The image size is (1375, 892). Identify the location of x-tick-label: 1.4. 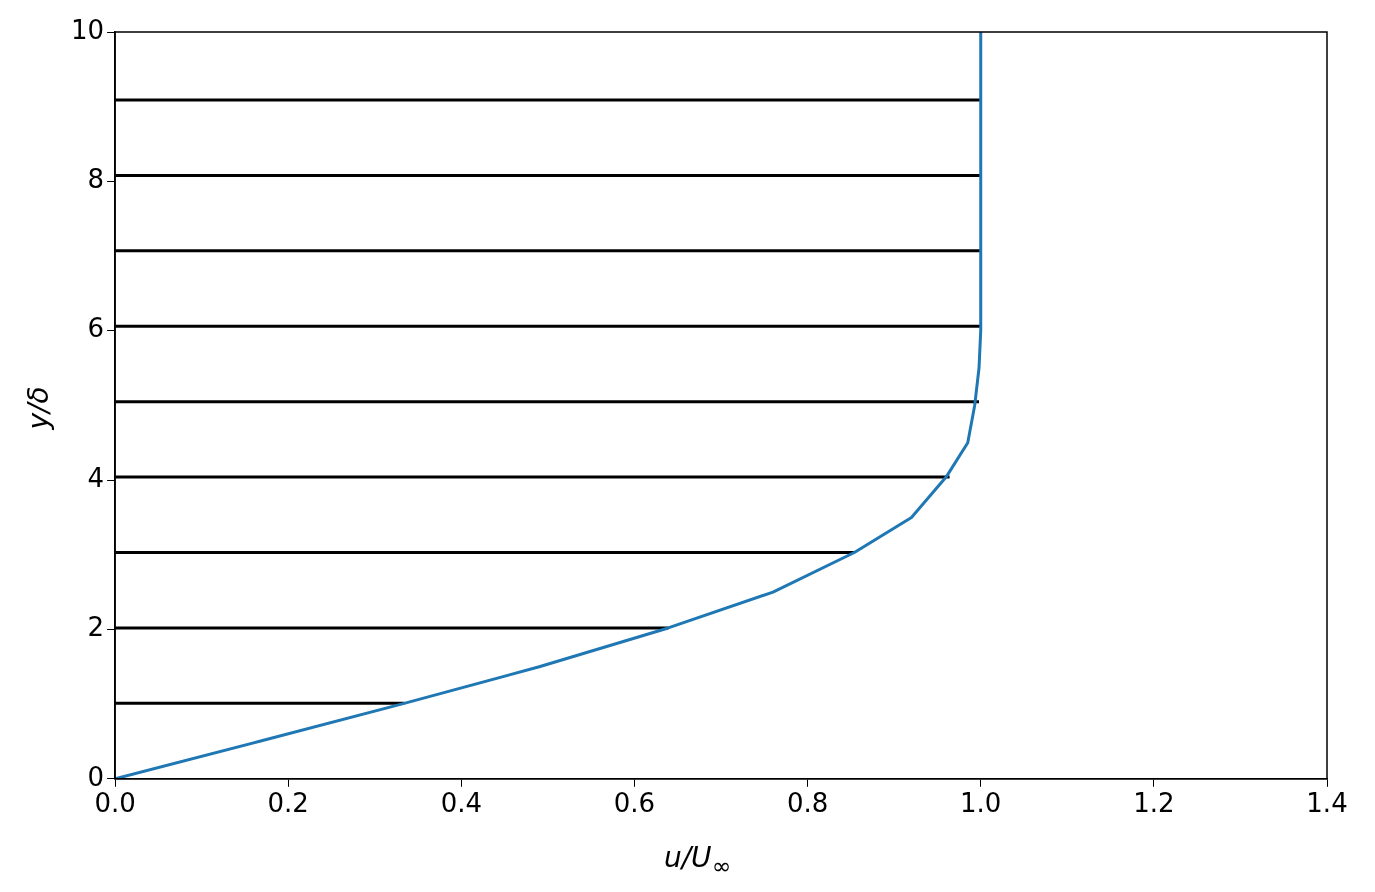
(1327, 803).